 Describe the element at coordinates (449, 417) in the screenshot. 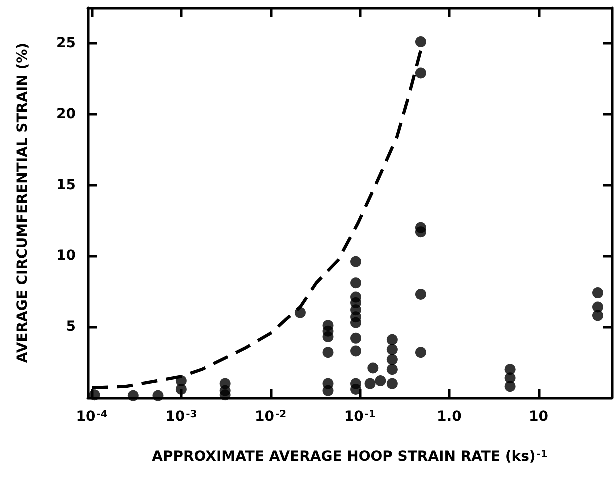

I see `x-tick-label: 1.0` at that location.